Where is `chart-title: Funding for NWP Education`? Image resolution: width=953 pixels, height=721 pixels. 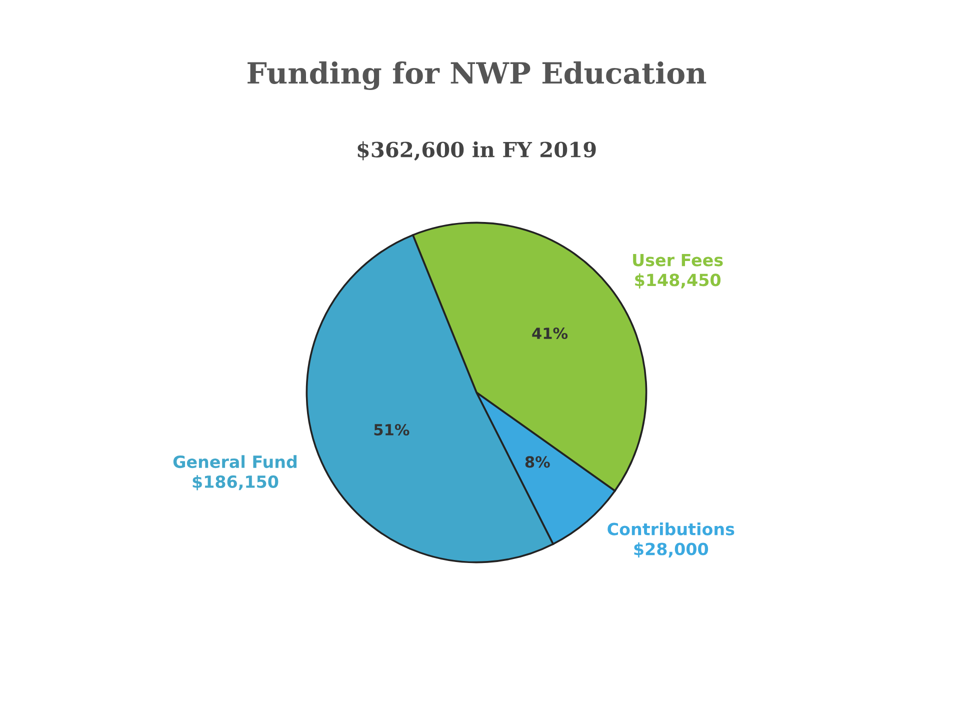 chart-title: Funding for NWP Education is located at coordinates (477, 75).